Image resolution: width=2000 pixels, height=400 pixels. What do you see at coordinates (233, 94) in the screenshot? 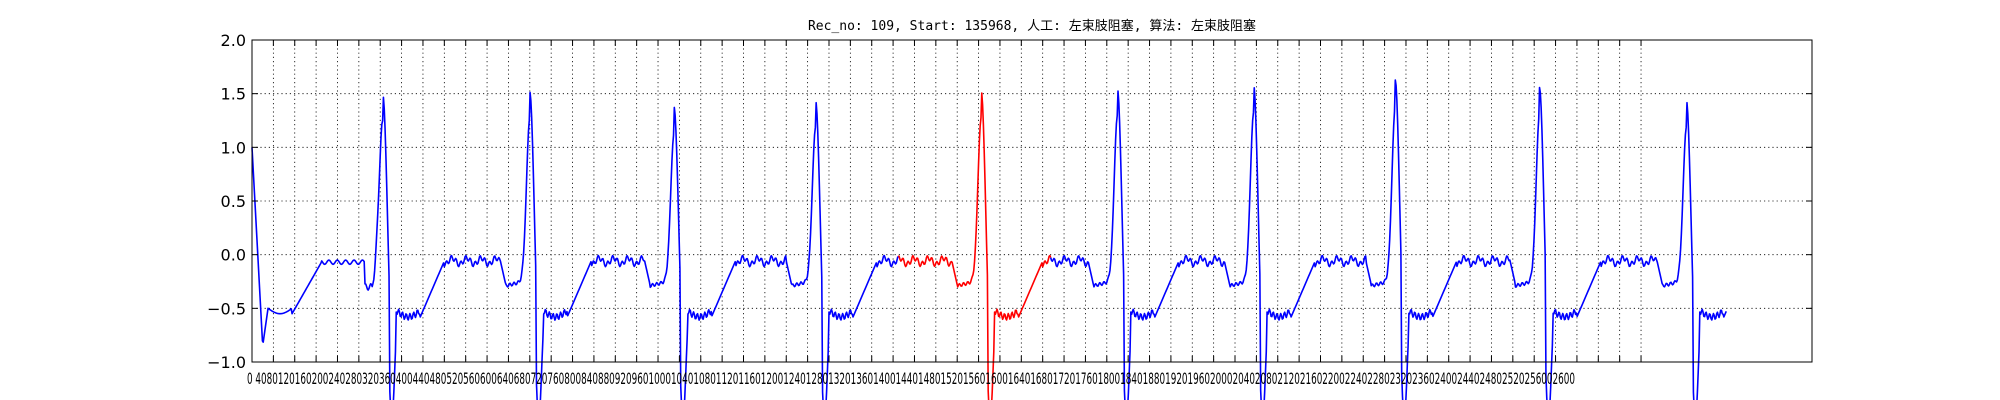
I see `y-tick-label: 1.5` at bounding box center [233, 94].